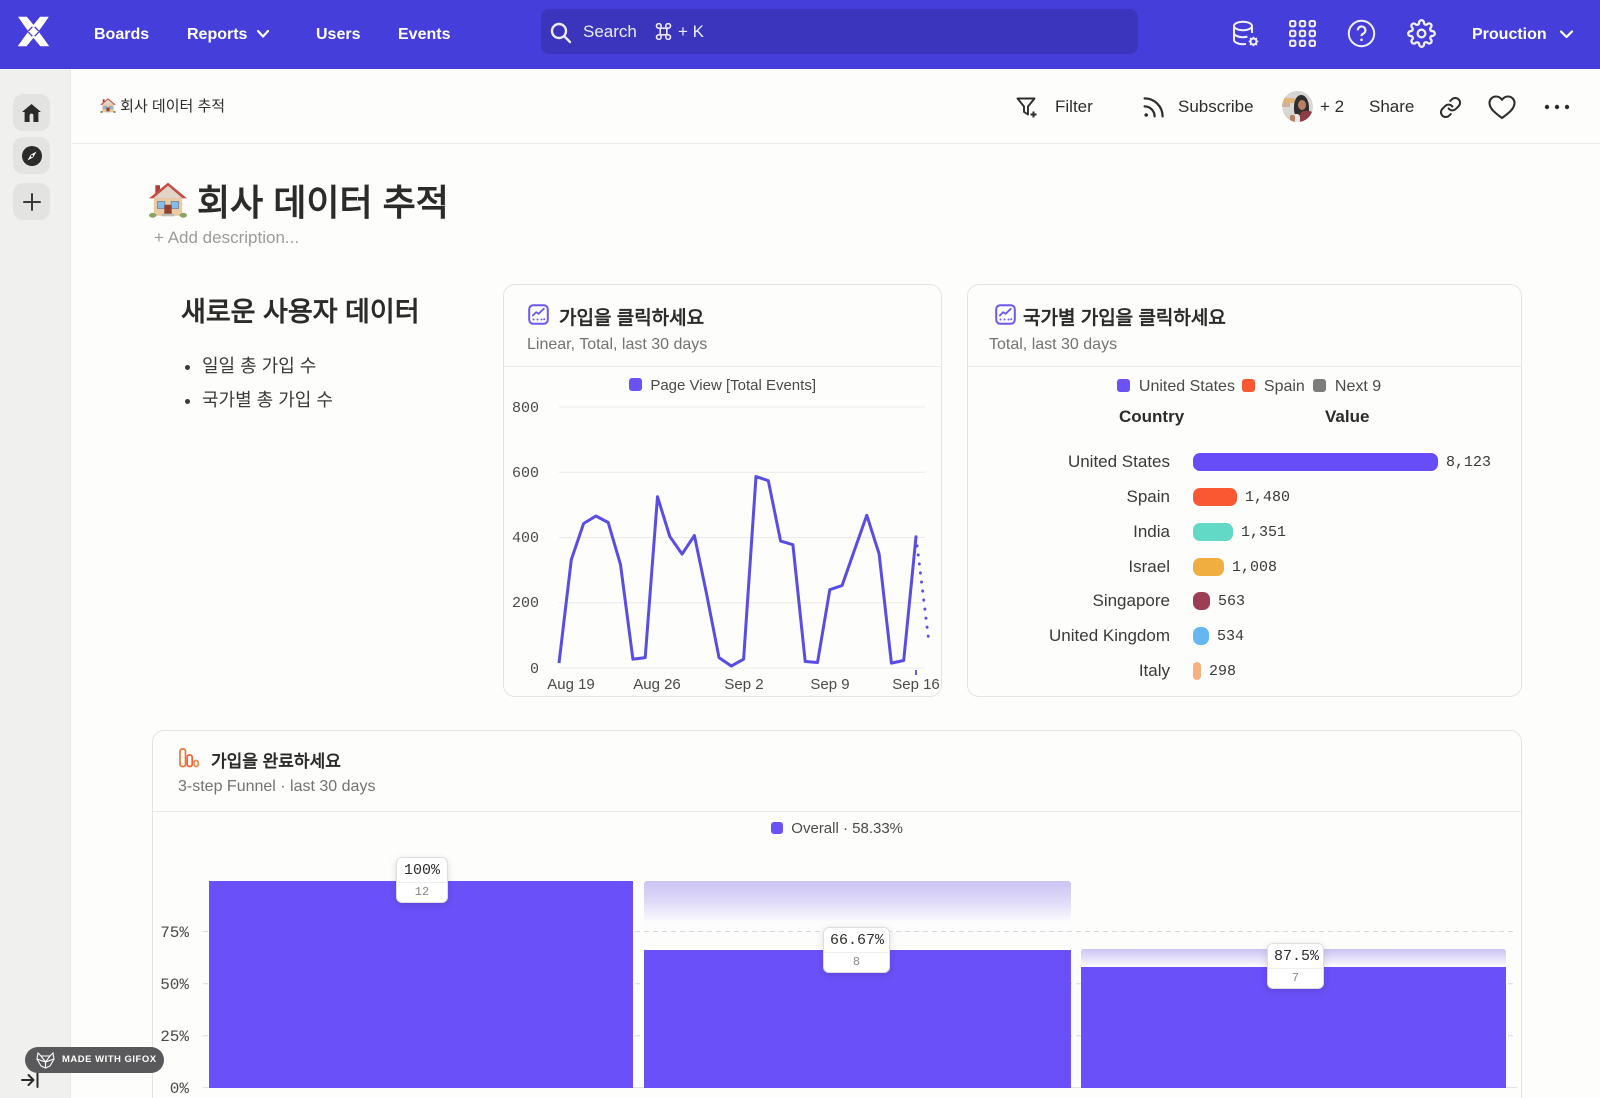 The height and width of the screenshot is (1098, 1600). I want to click on svg-text: Sep 9, so click(829, 684).